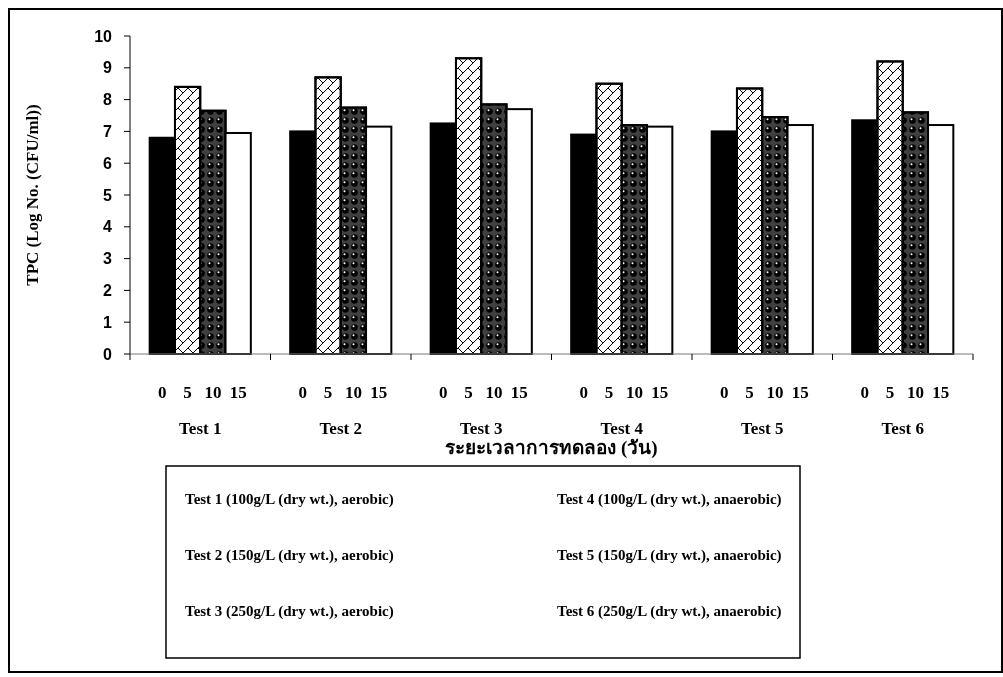 This screenshot has width=1003, height=677. Describe the element at coordinates (108, 259) in the screenshot. I see `y-tick-label: 3` at that location.